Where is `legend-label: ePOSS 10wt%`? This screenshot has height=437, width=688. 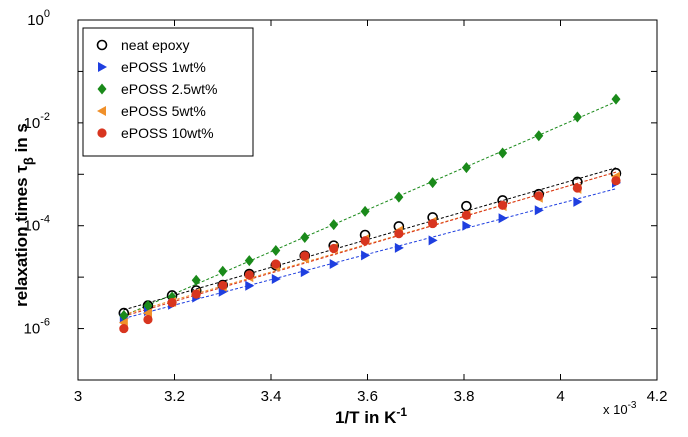
legend-label: ePOSS 10wt% is located at coordinates (167, 133).